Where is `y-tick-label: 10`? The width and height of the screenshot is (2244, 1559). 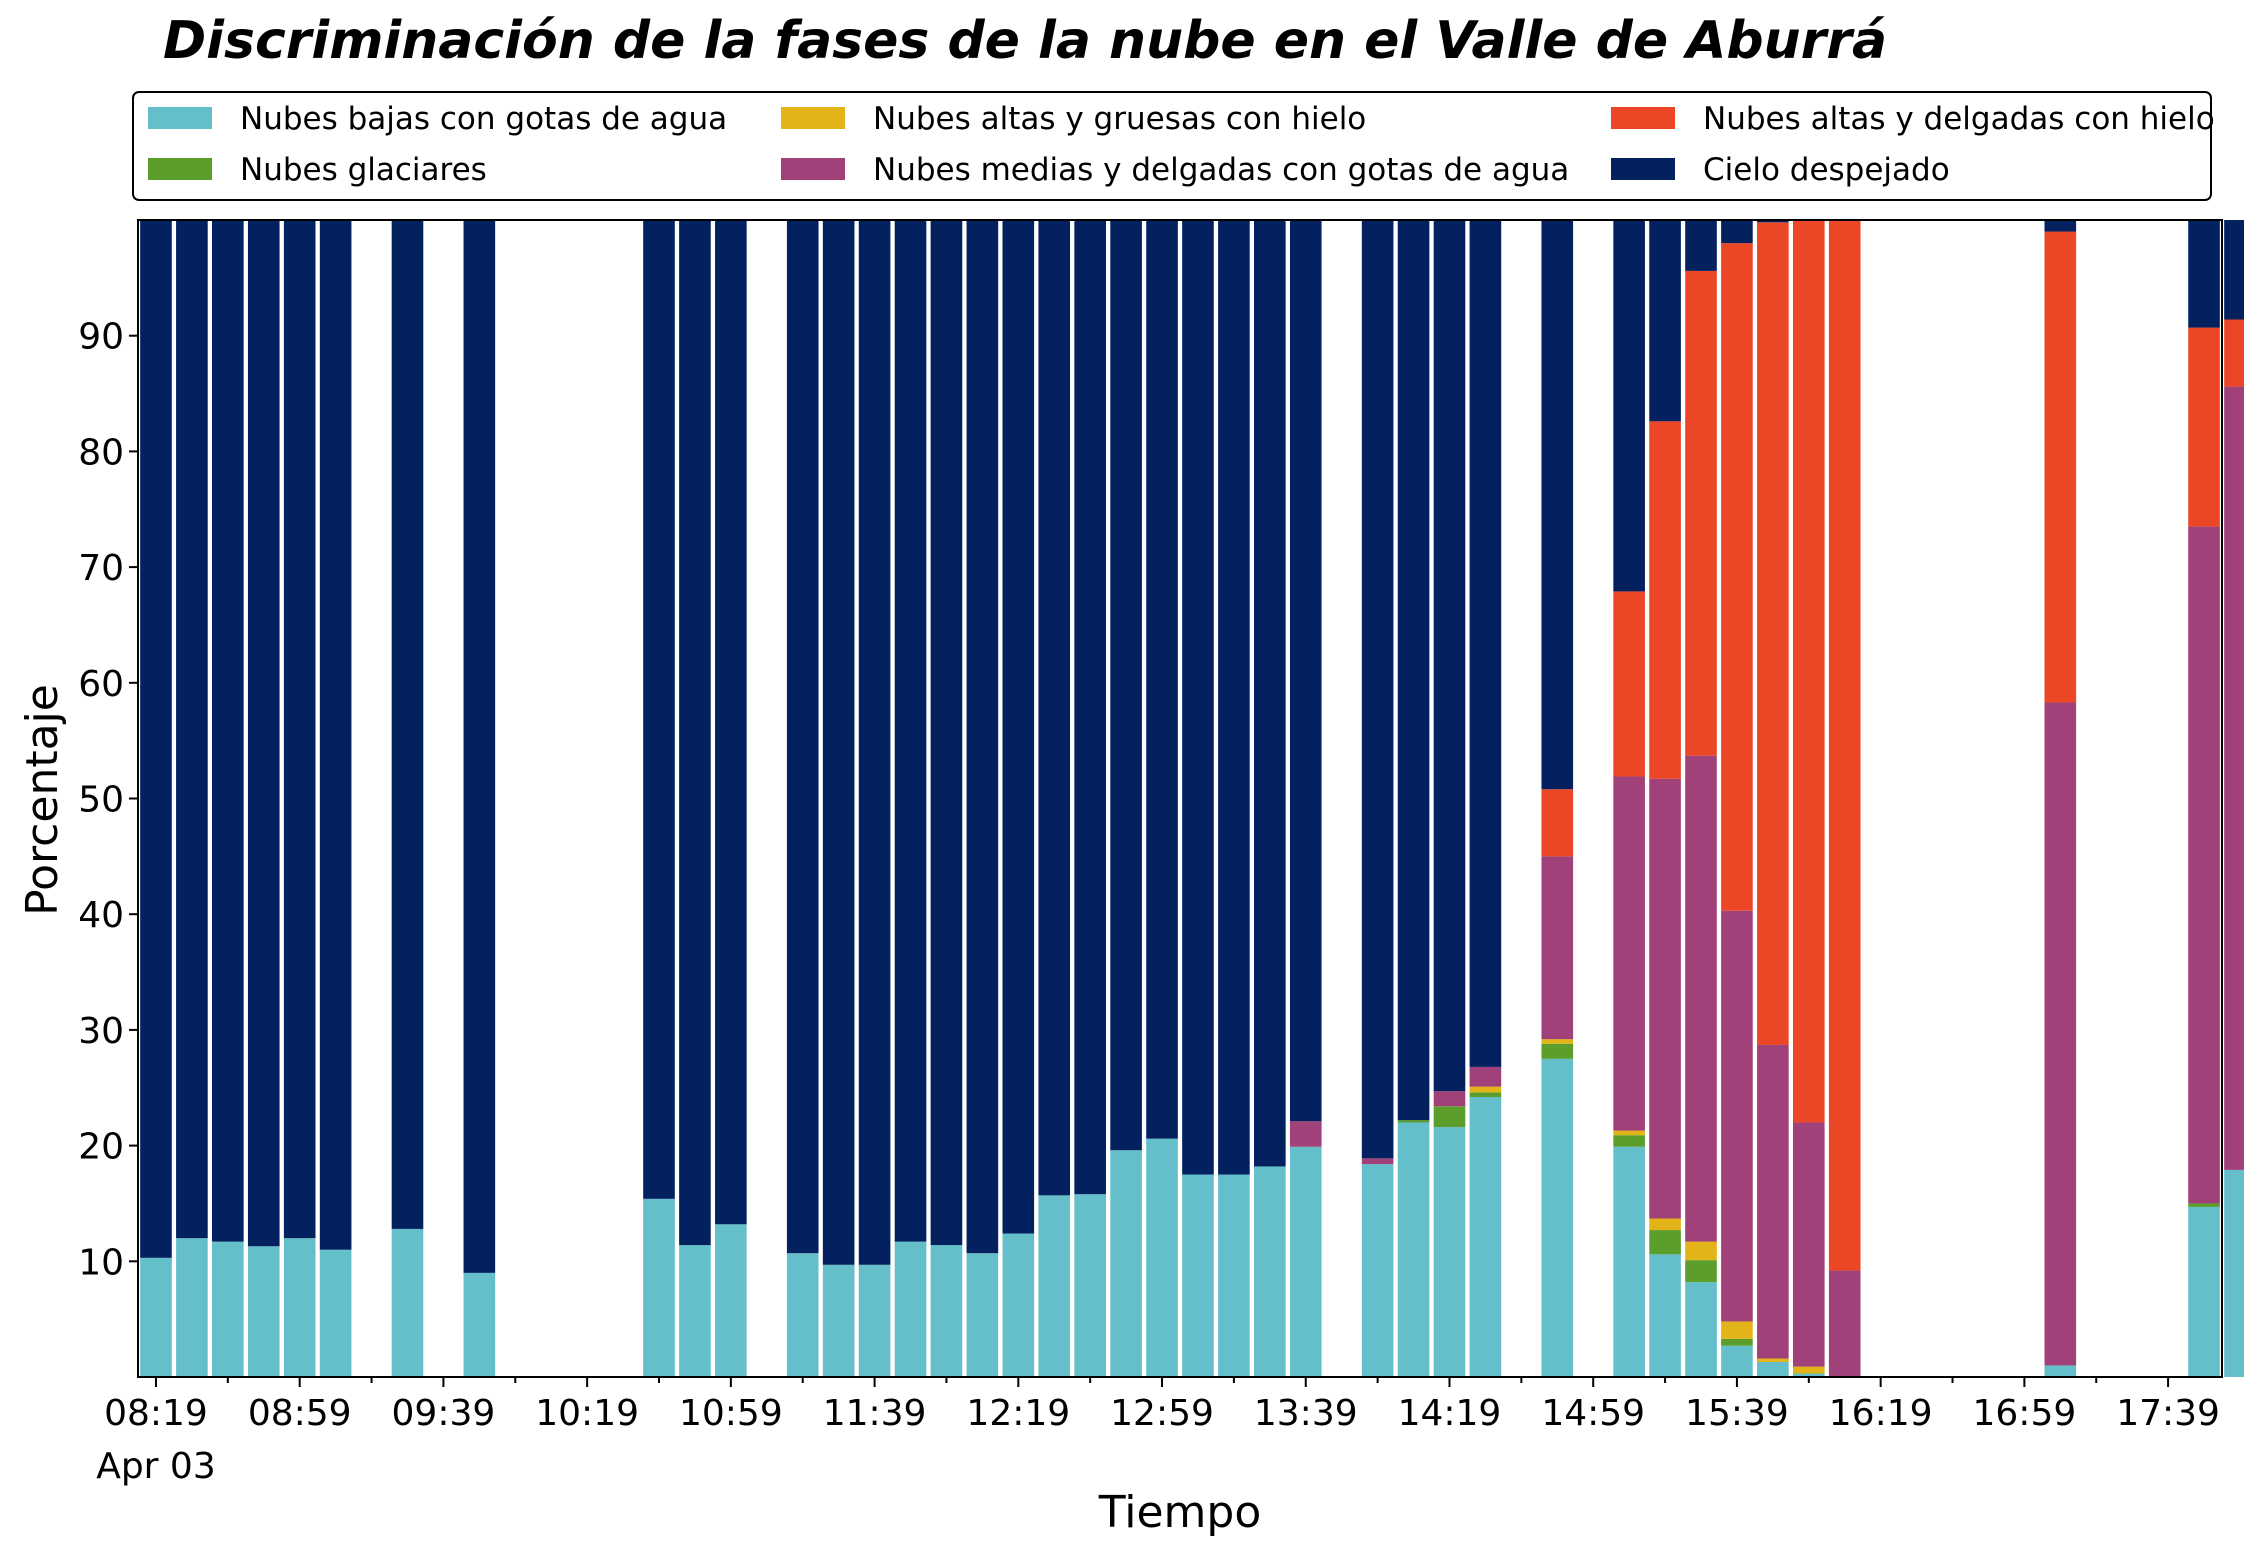
y-tick-label: 10 is located at coordinates (101, 1262).